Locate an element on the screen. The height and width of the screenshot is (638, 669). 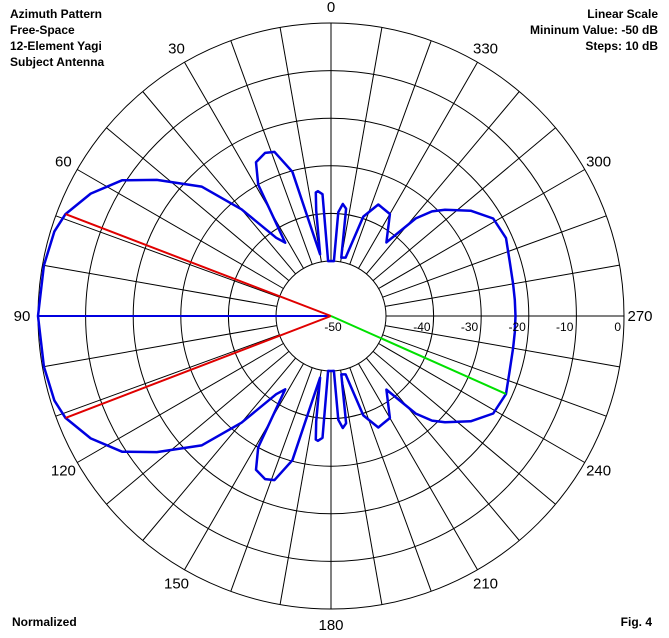
scale-type-label: Linear Scale is located at coordinates (622, 14).